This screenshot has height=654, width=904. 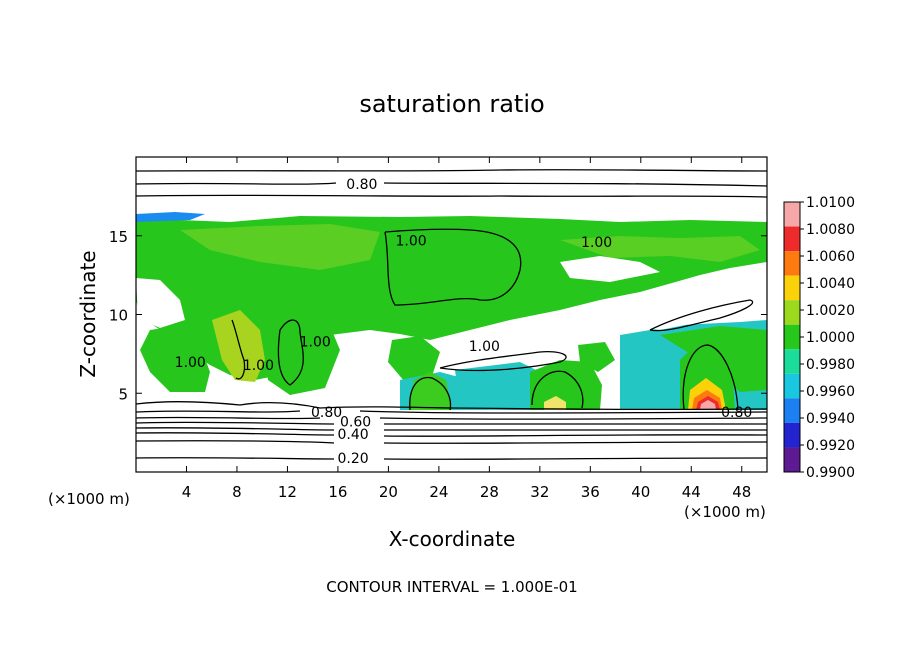 I want to click on contour-label: 0.40, so click(x=352, y=435).